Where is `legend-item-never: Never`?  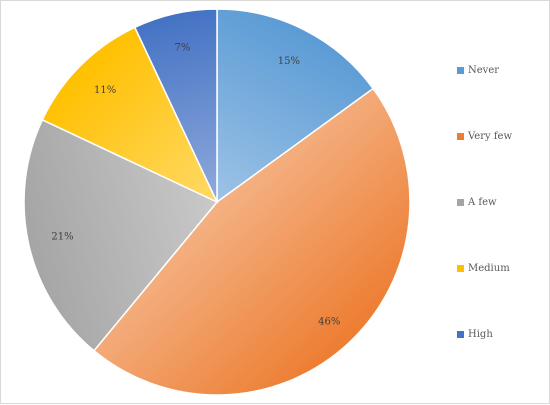
legend-item-never: Never is located at coordinates (478, 70).